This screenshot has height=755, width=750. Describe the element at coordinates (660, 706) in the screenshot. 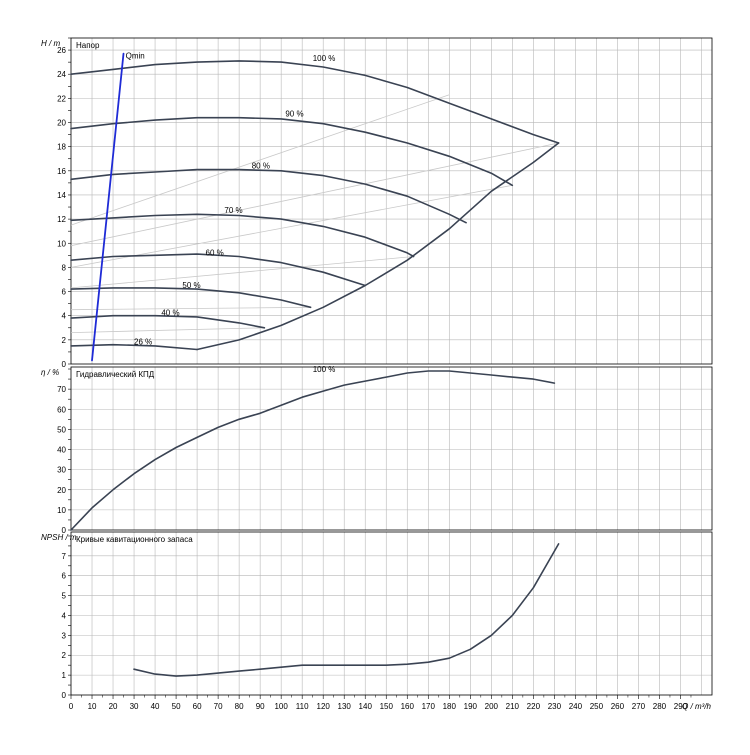

I see `x-tick-label: 280` at that location.